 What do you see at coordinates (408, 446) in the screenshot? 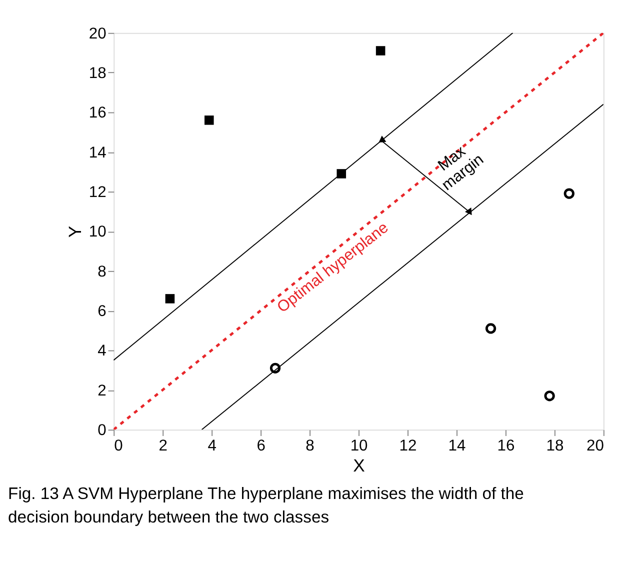
I see `x-tick-label: 12` at bounding box center [408, 446].